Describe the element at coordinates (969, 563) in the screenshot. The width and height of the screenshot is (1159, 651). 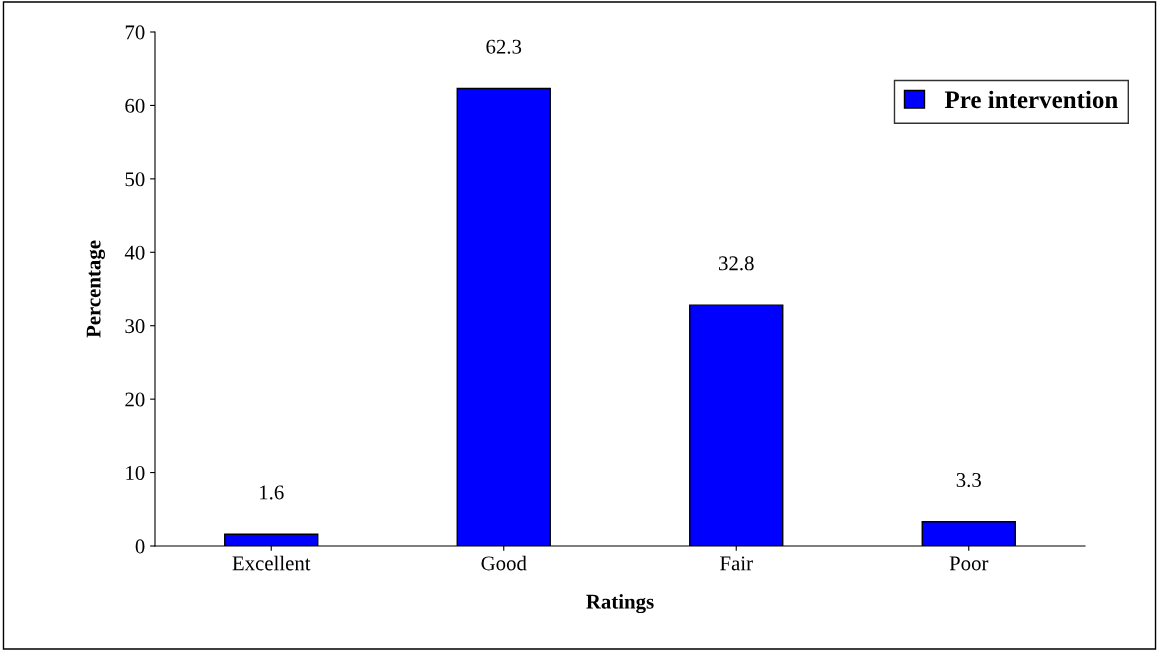
I see `x-tick-label: Poor` at that location.